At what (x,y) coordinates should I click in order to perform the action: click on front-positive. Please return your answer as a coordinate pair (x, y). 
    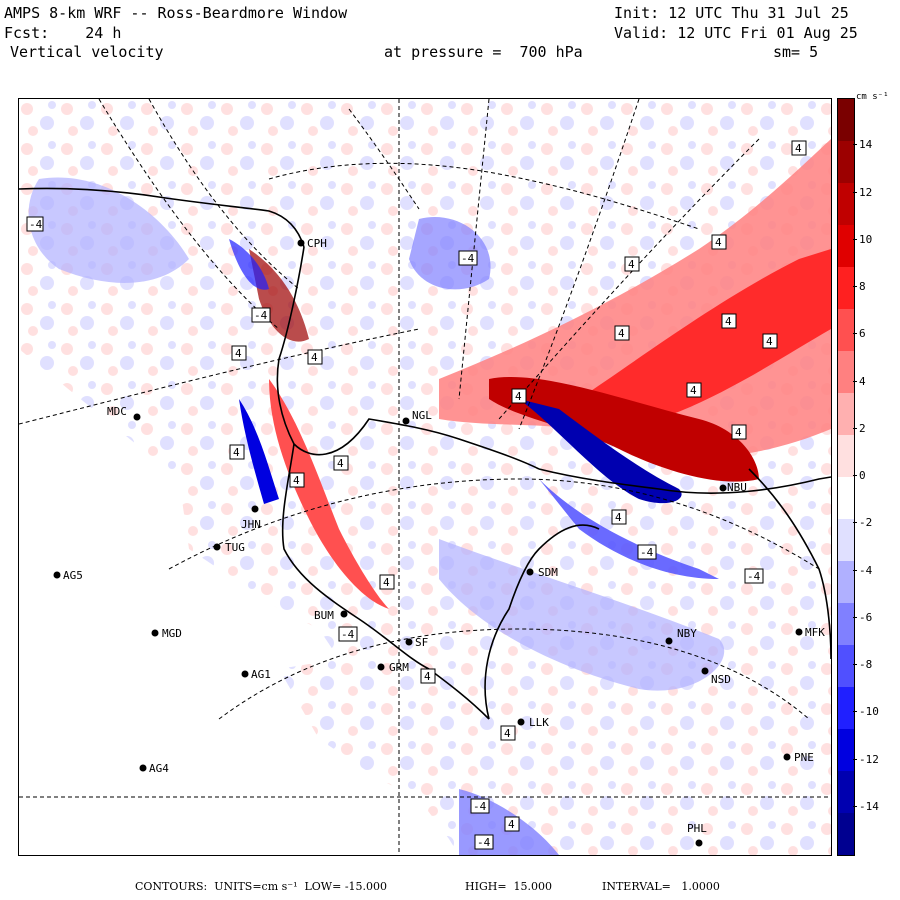
    Looking at the image, I should click on (329, 494).